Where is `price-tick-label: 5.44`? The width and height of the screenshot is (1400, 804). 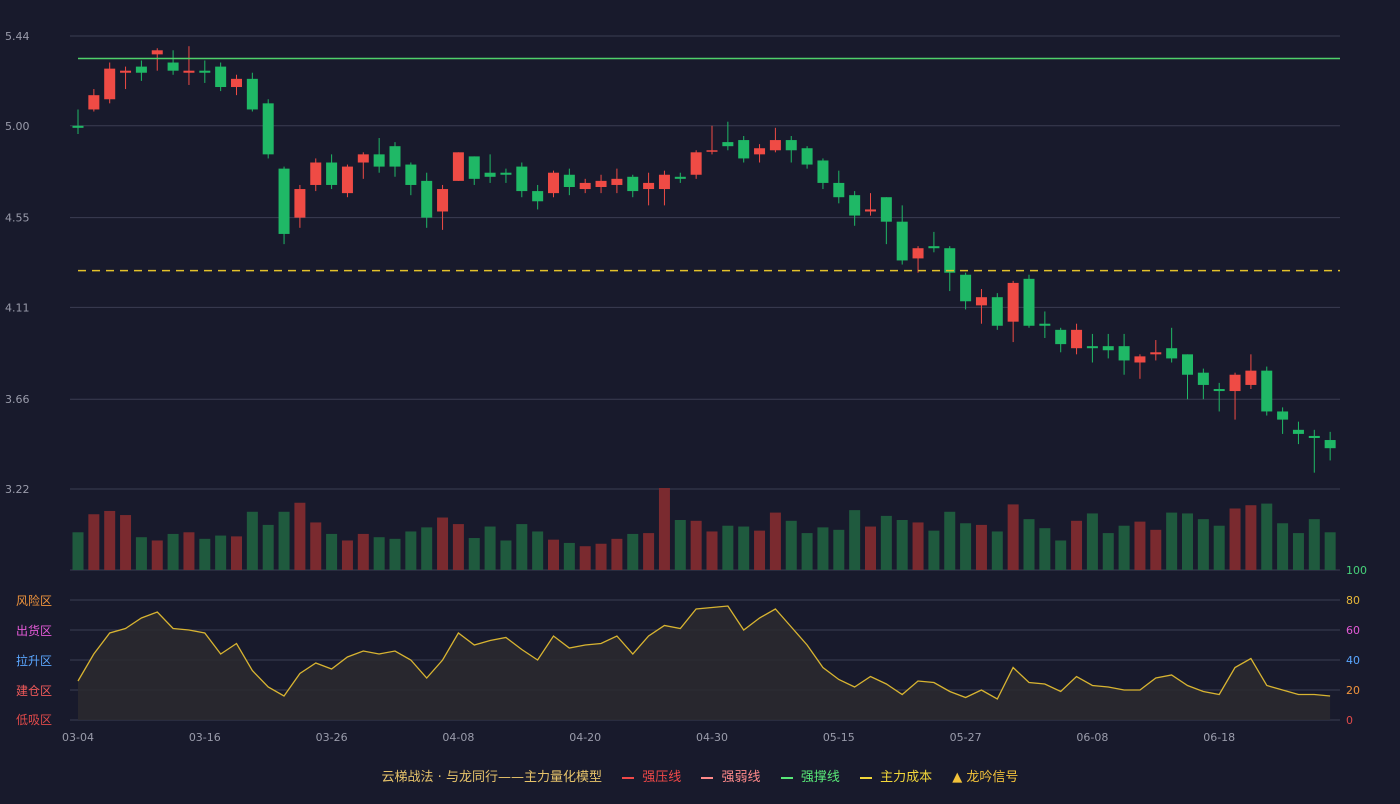
price-tick-label: 5.44 is located at coordinates (17, 36).